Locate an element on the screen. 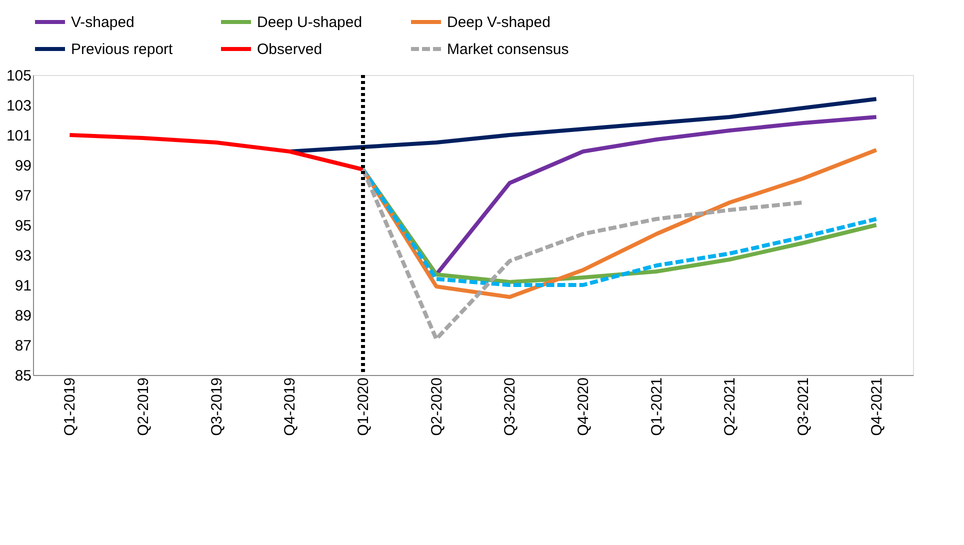 The width and height of the screenshot is (964, 545). legend-label: Observed is located at coordinates (289, 49).